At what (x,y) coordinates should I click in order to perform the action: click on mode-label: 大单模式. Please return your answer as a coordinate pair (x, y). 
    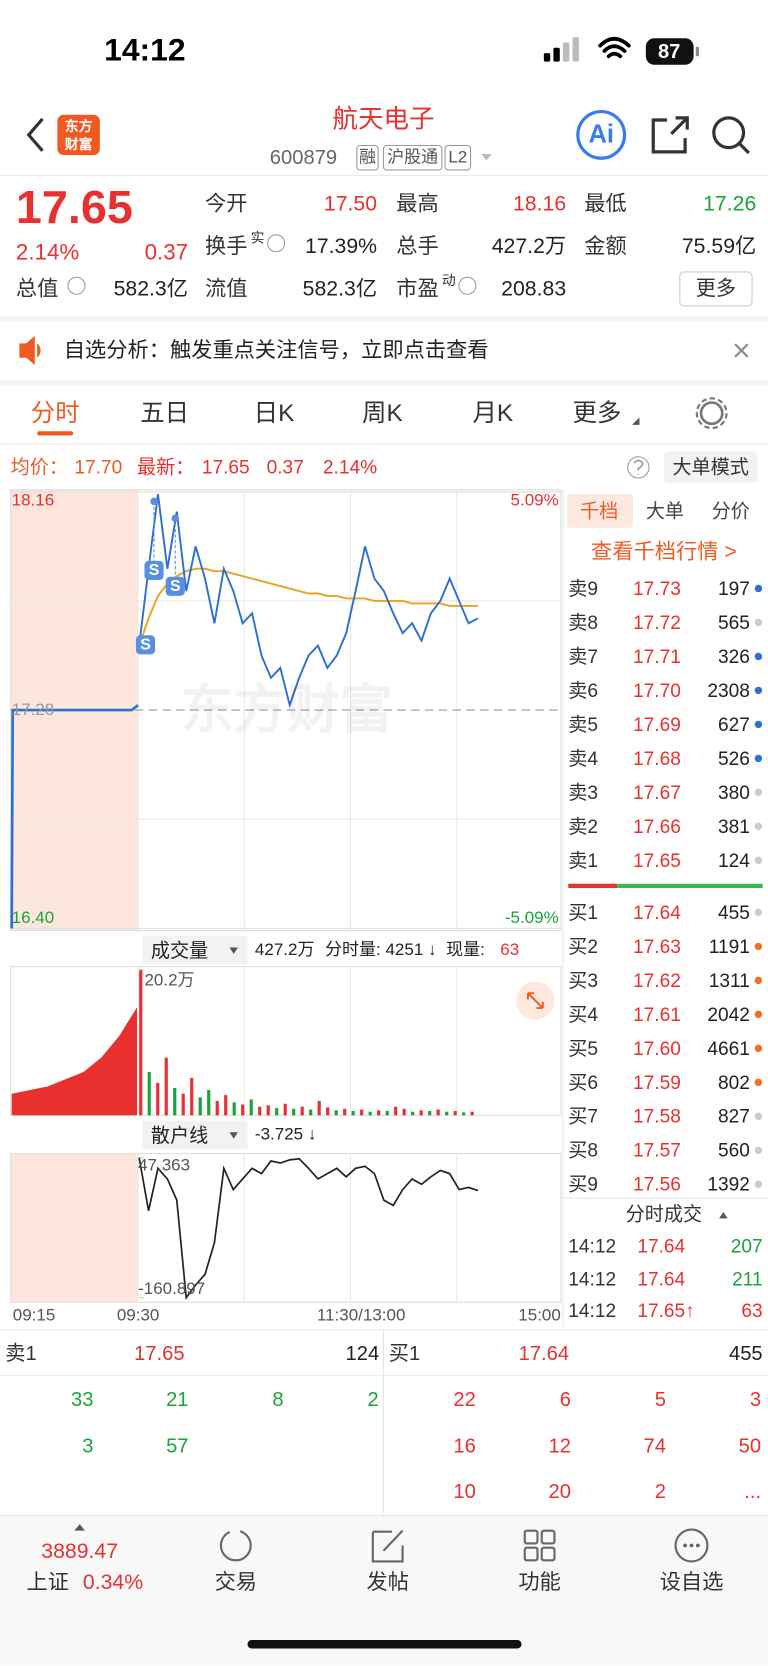
    Looking at the image, I should click on (710, 467).